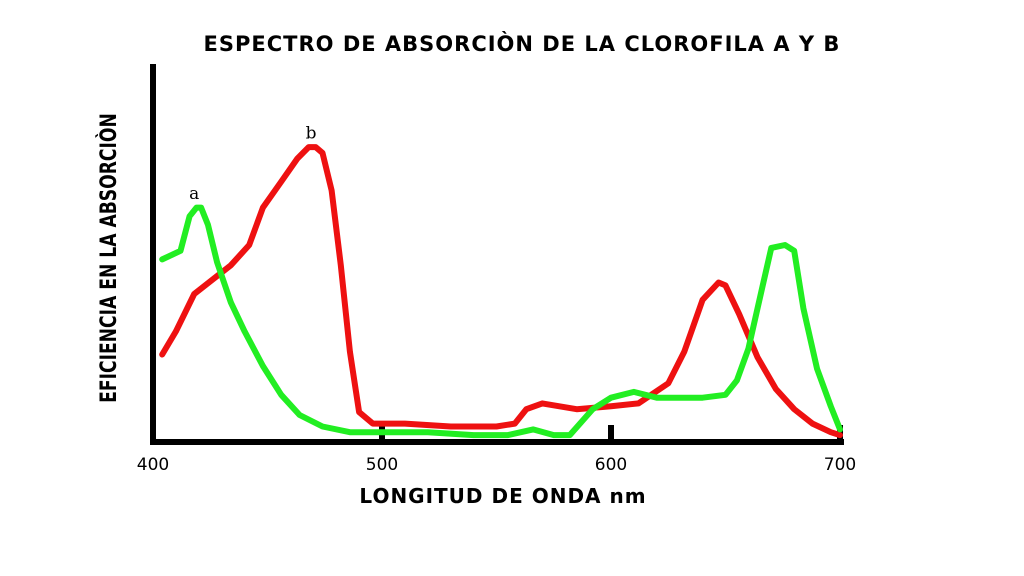 The image size is (1024, 576). I want to click on x-tick-label-600: 600, so click(611, 465).